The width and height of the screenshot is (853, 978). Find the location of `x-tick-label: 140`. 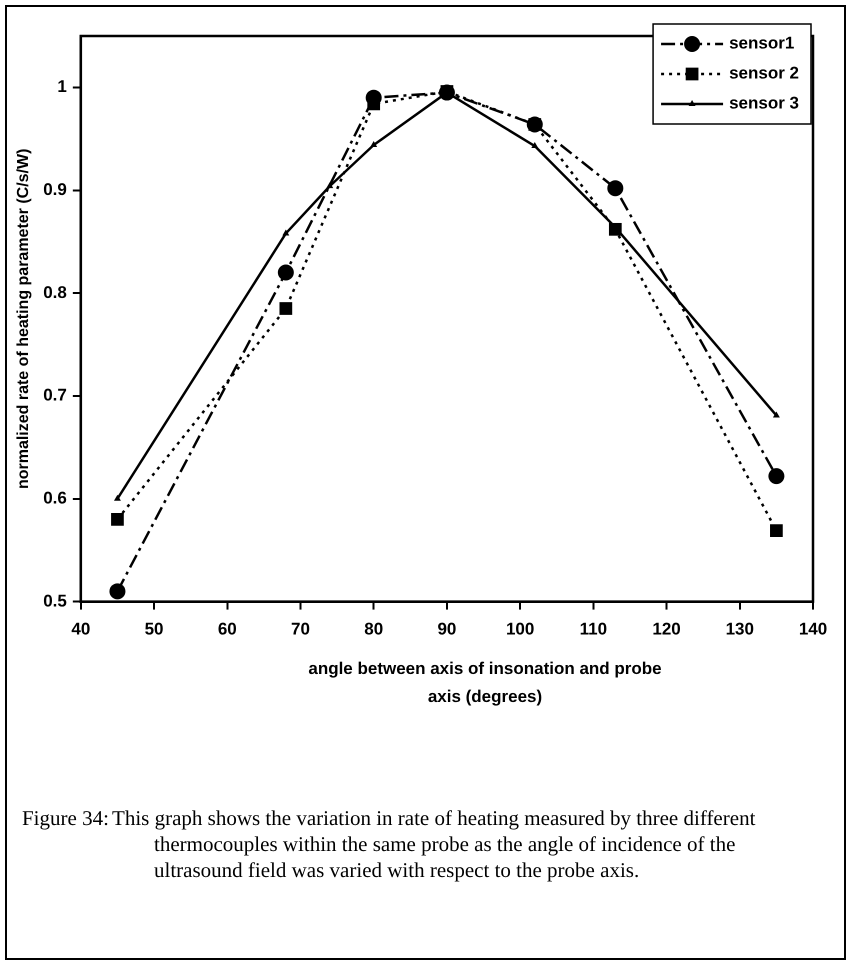

x-tick-label: 140 is located at coordinates (813, 628).